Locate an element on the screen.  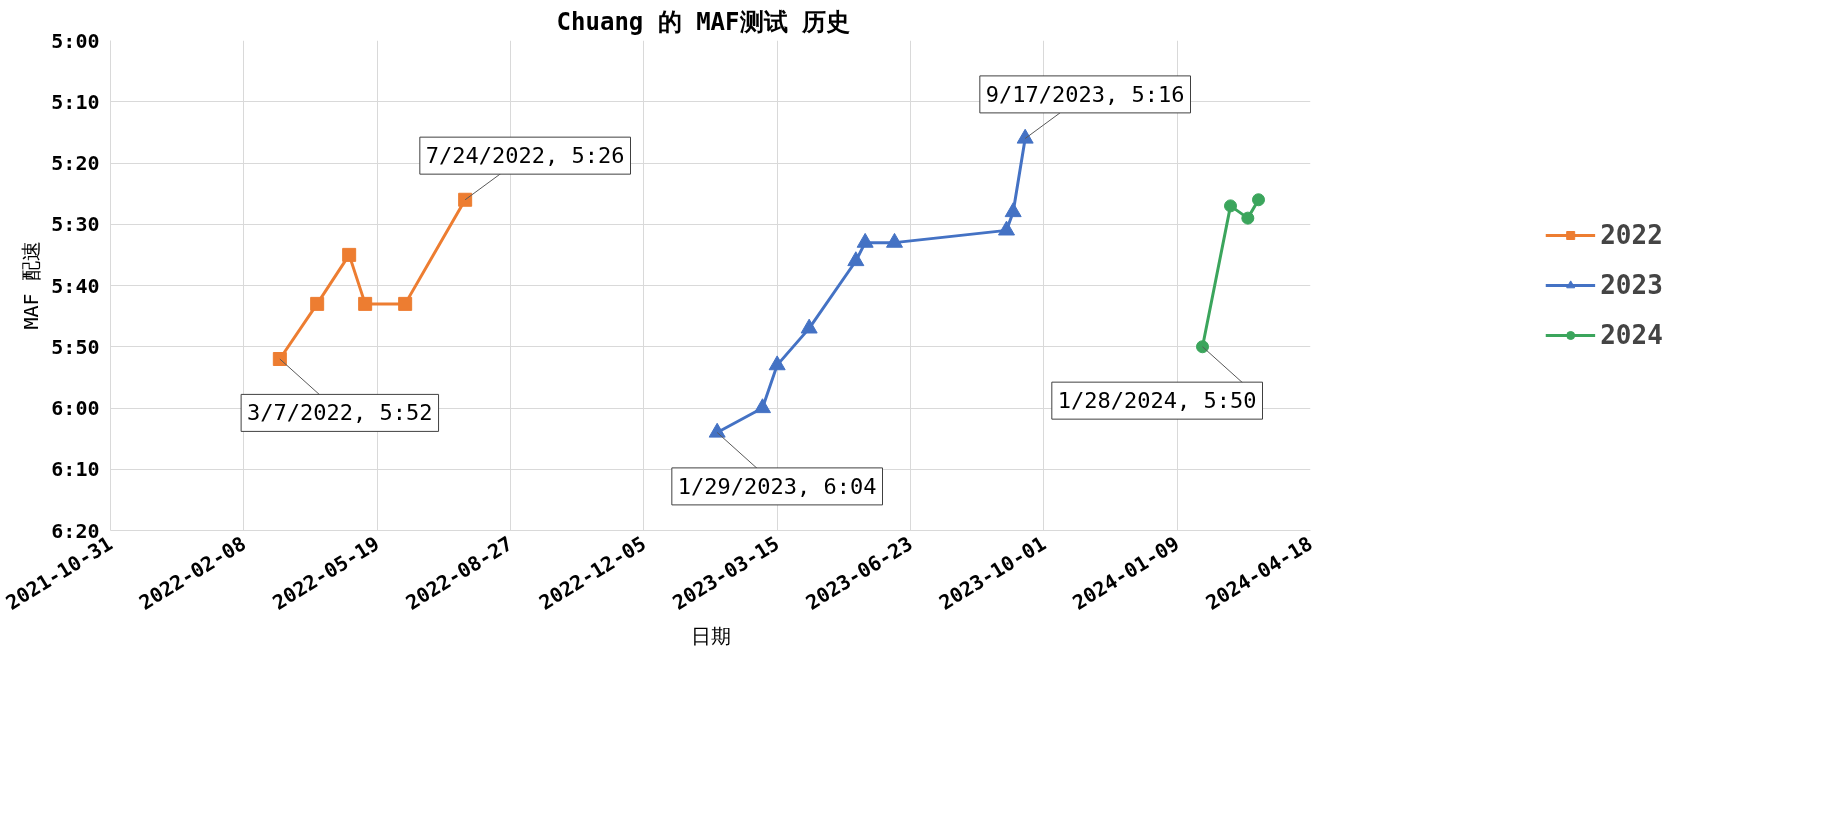
legend-label: 2023 is located at coordinates (1631, 285).